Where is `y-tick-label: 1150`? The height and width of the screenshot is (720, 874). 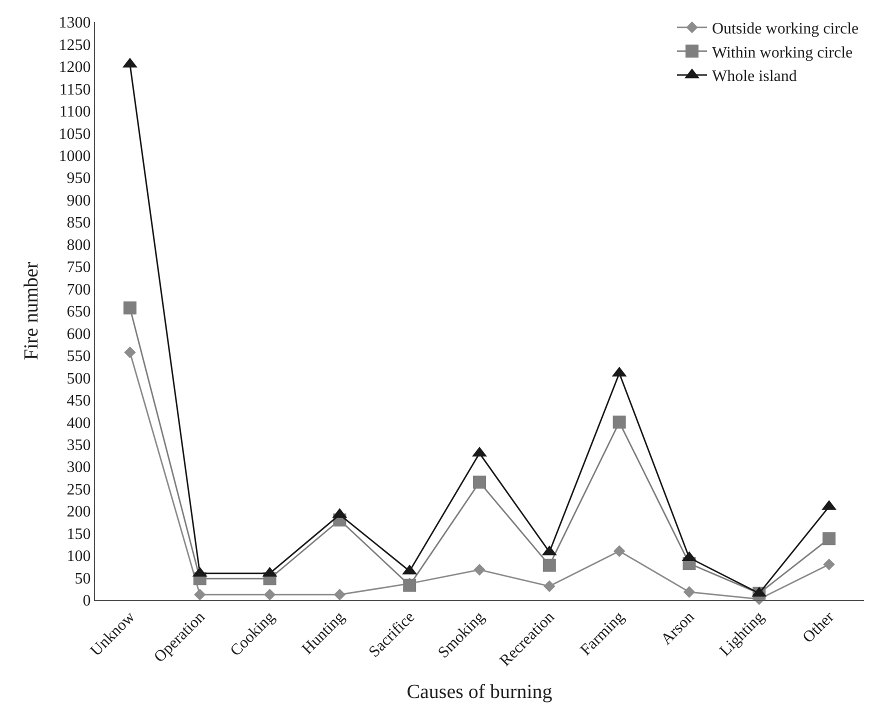
y-tick-label: 1150 is located at coordinates (75, 89).